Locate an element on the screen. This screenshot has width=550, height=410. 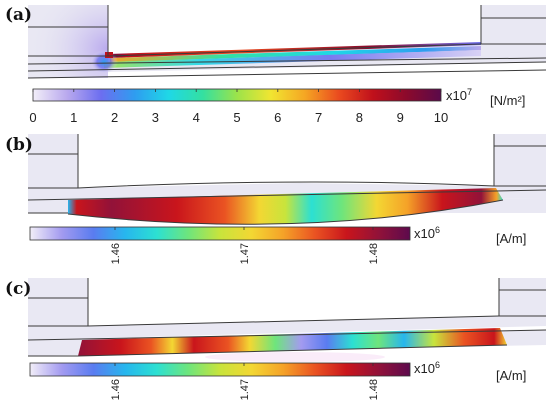
colorbar-tick-label: 1 is located at coordinates (73, 117).